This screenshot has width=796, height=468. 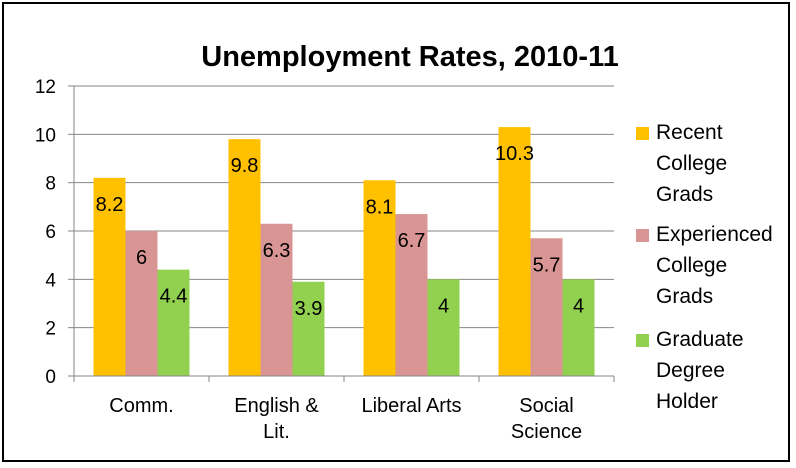 What do you see at coordinates (50, 280) in the screenshot?
I see `y-tick-label: 4` at bounding box center [50, 280].